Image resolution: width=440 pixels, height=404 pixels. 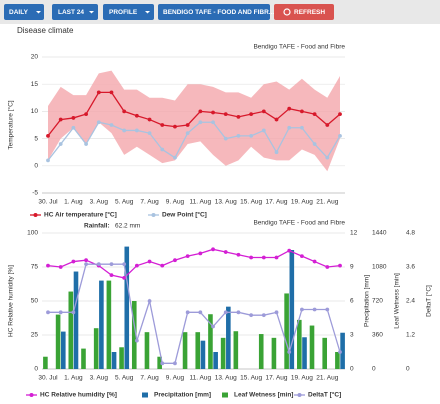 What do you see at coordinates (35, 335) in the screenshot?
I see `y-tick-label: 25` at bounding box center [35, 335].